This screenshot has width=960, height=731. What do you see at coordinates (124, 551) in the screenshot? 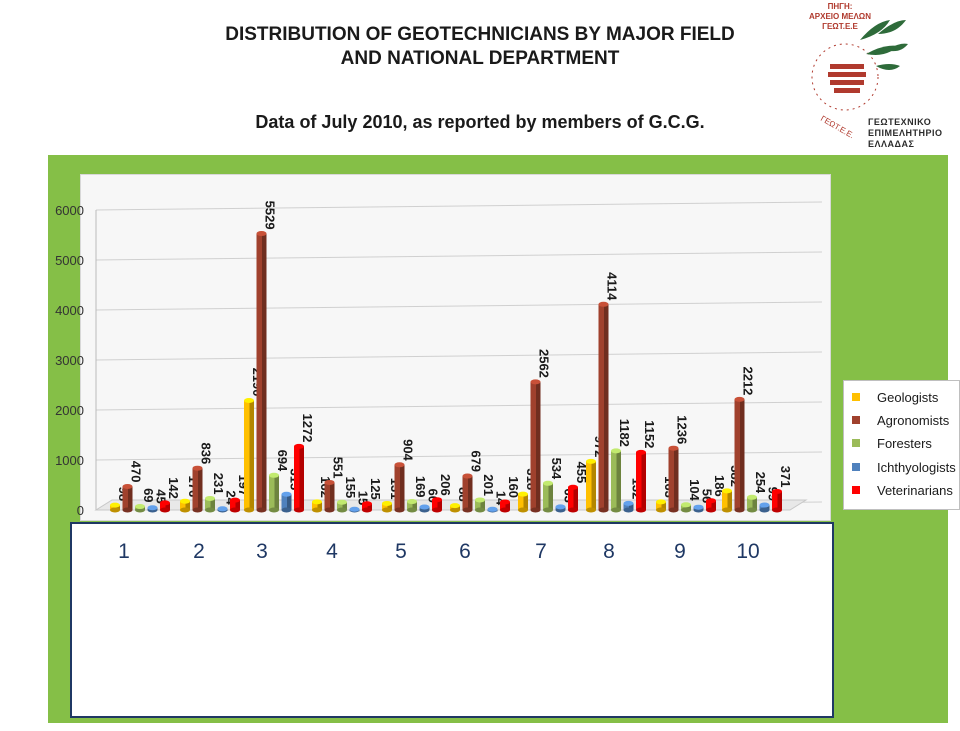
I see `x-tick-label: 1` at bounding box center [124, 551].